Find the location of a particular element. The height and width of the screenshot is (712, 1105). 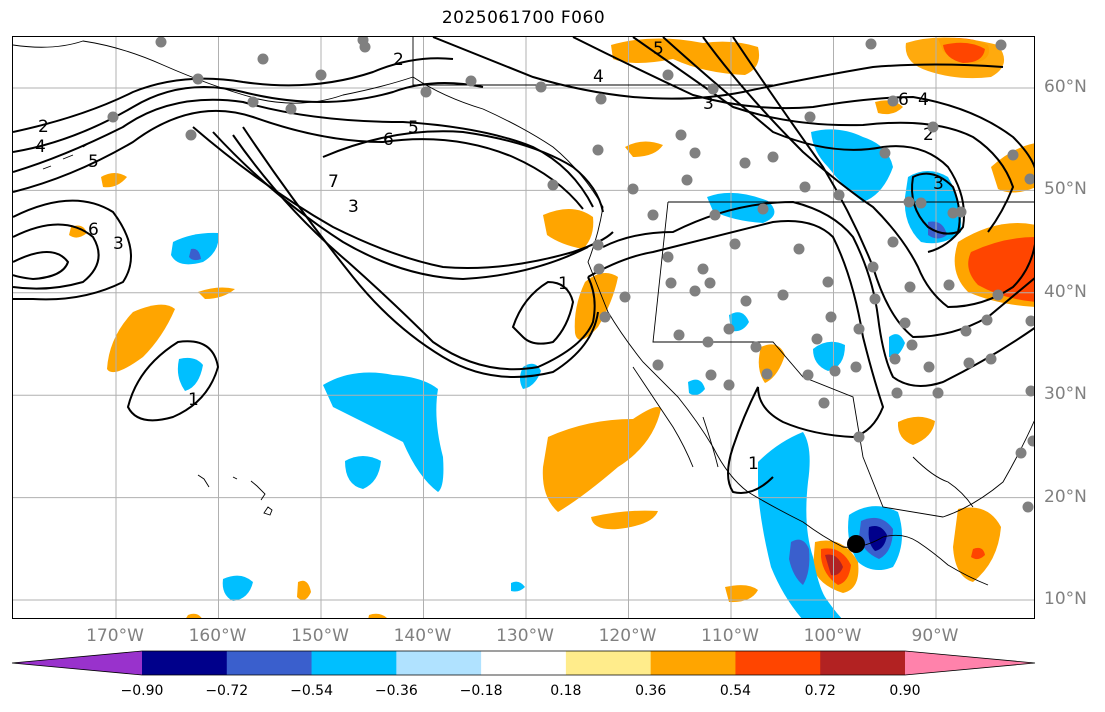

lat-label: 30°N is located at coordinates (1065, 394).